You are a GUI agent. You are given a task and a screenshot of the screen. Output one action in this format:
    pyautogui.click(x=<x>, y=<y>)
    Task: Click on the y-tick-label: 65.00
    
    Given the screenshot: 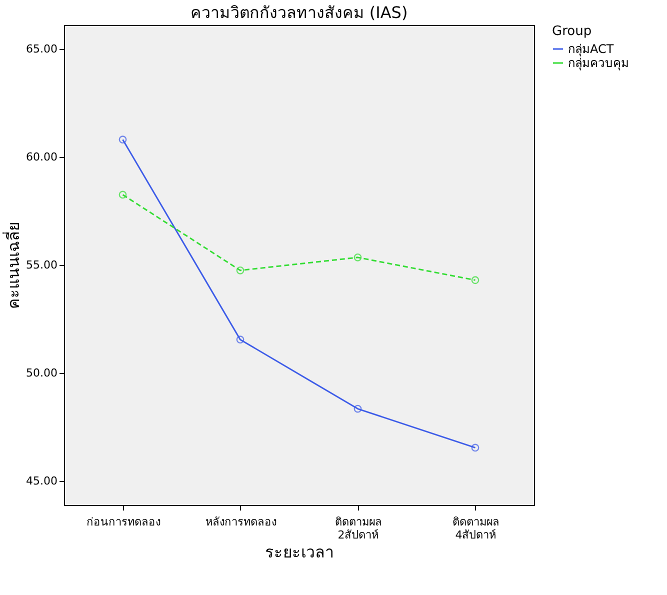 What is the action you would take?
    pyautogui.click(x=42, y=49)
    